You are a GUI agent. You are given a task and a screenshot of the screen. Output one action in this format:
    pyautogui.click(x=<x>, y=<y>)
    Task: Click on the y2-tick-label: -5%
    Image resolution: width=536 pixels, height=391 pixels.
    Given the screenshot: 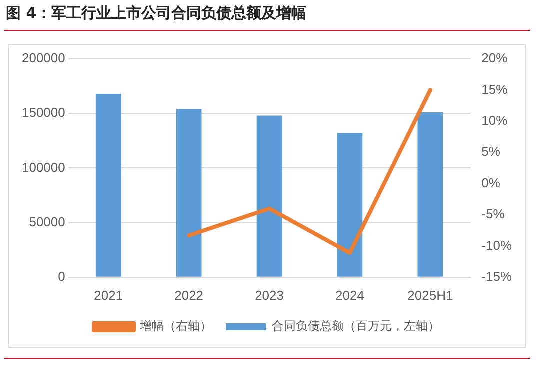 What is the action you would take?
    pyautogui.click(x=494, y=214)
    